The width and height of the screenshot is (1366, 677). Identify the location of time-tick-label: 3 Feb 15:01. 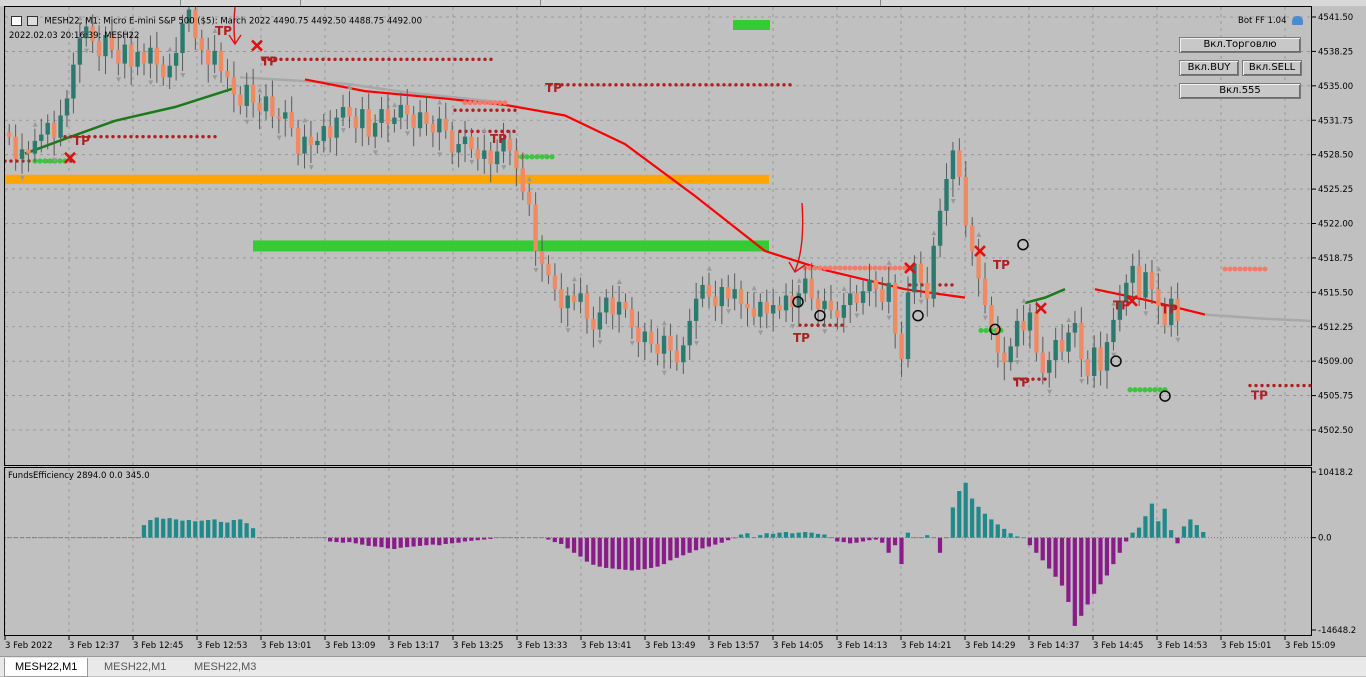
(1246, 646).